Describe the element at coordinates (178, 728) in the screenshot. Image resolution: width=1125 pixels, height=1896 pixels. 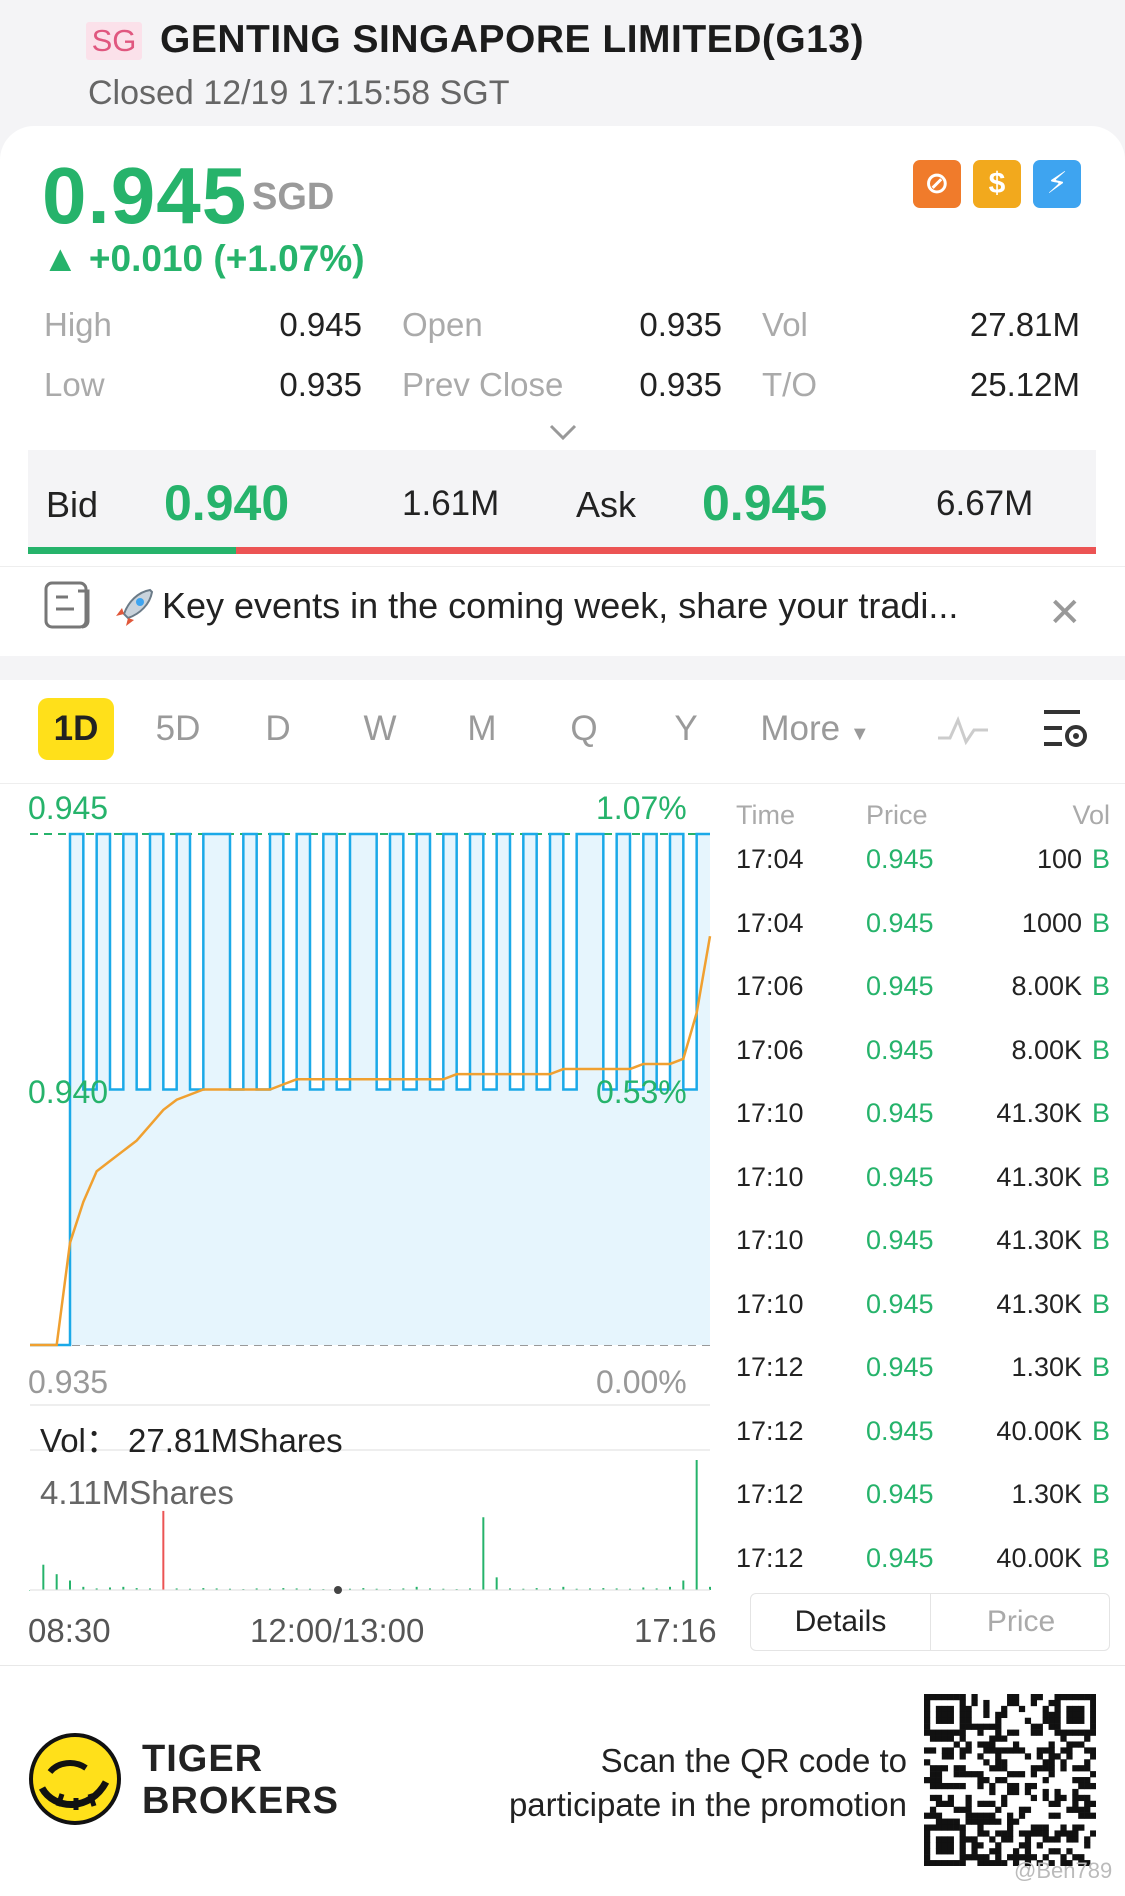
I see `tab-5d: 5D` at that location.